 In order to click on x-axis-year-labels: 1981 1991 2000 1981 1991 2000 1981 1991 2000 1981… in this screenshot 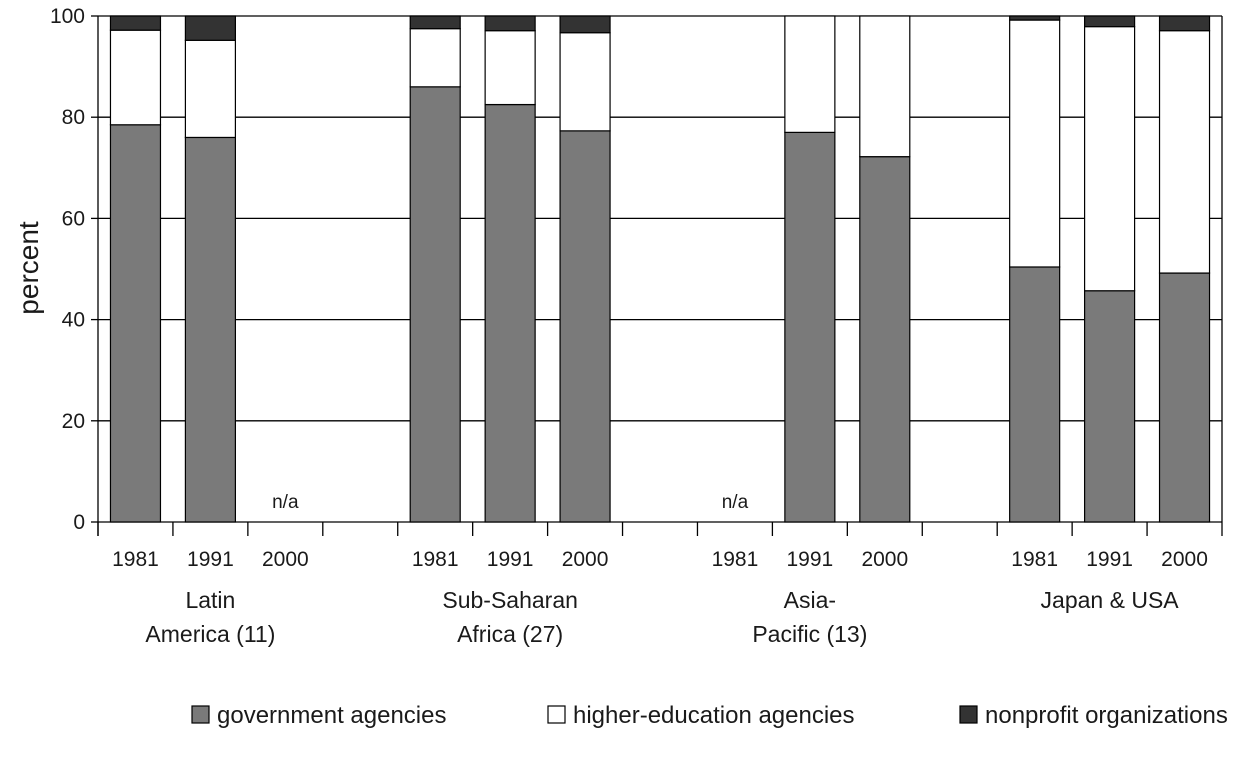, I will do `click(660, 559)`.